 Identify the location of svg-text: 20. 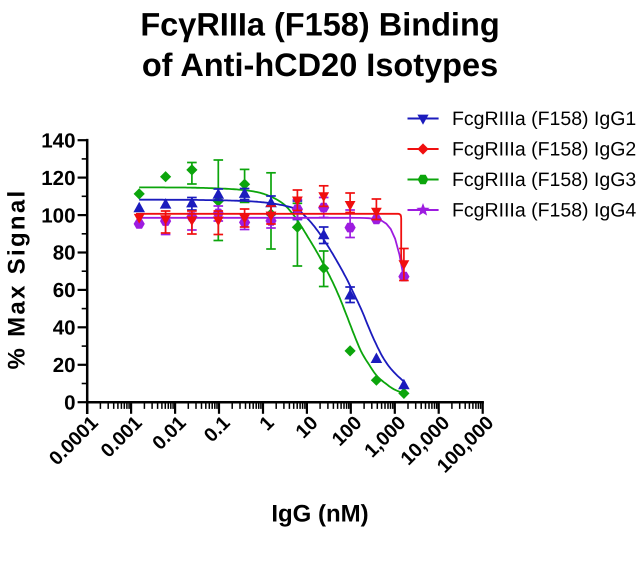
(64, 365).